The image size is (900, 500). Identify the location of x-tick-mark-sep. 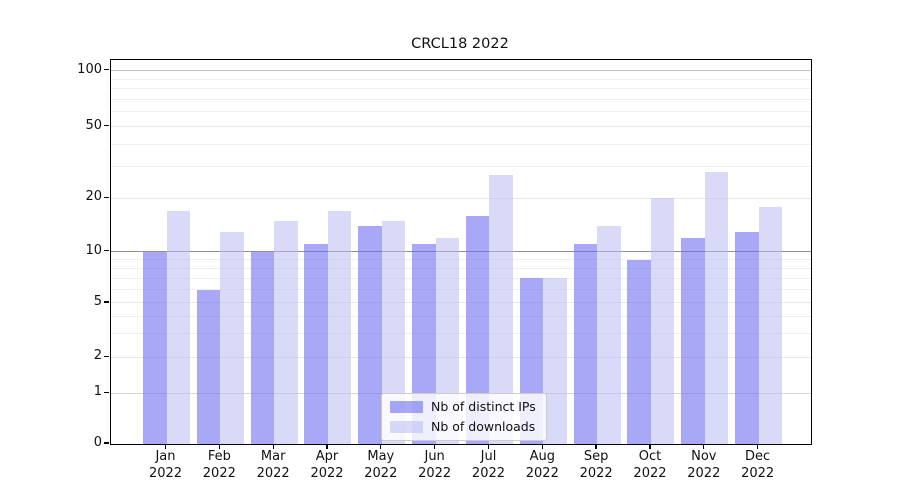
(596, 447).